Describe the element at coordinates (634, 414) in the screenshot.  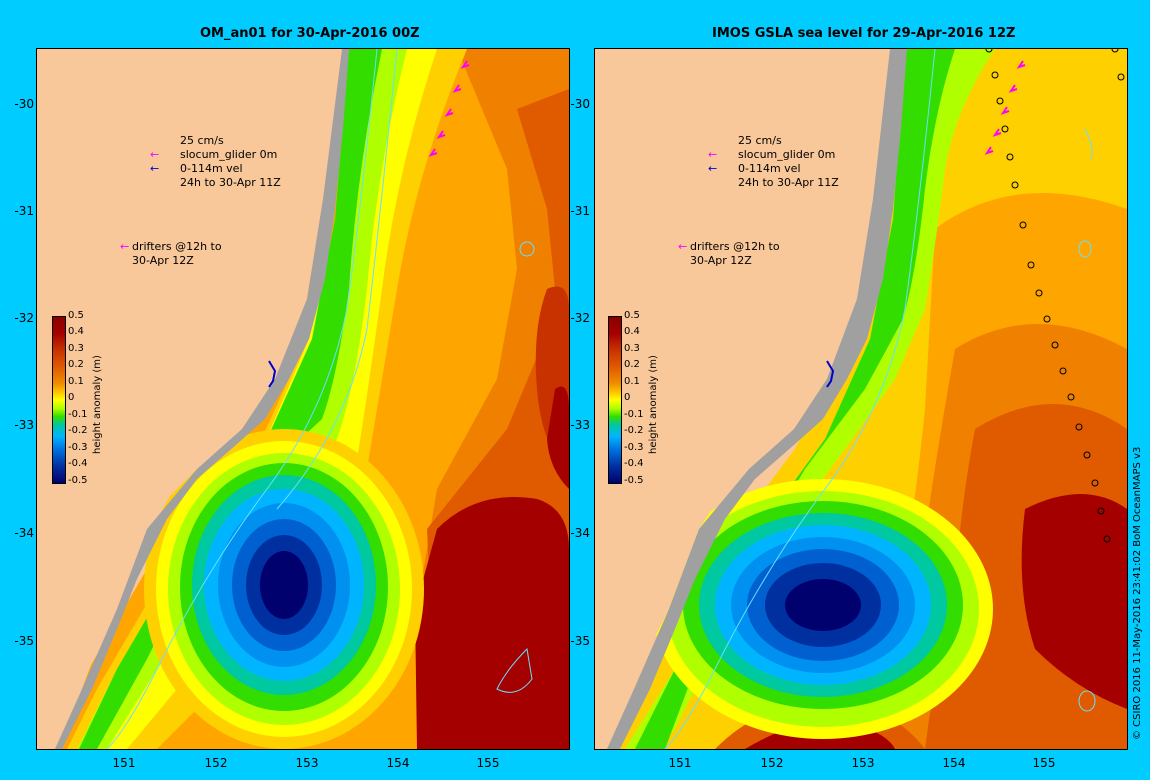
I see `cb-right-6: -0.1` at that location.